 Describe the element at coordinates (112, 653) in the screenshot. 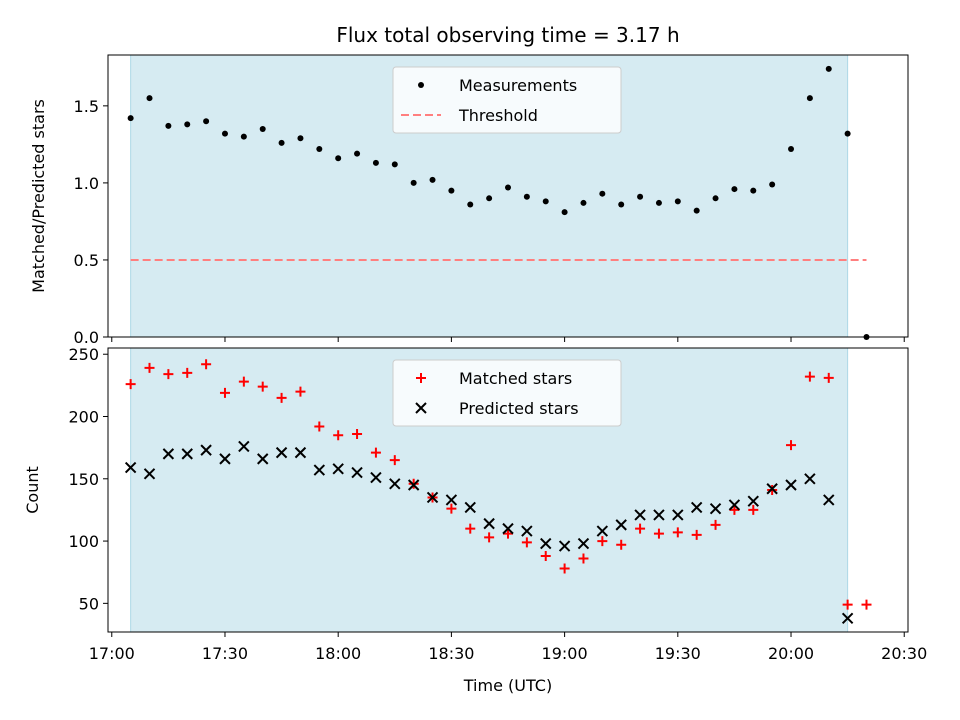

I see `x-tick-label: 17:00` at that location.